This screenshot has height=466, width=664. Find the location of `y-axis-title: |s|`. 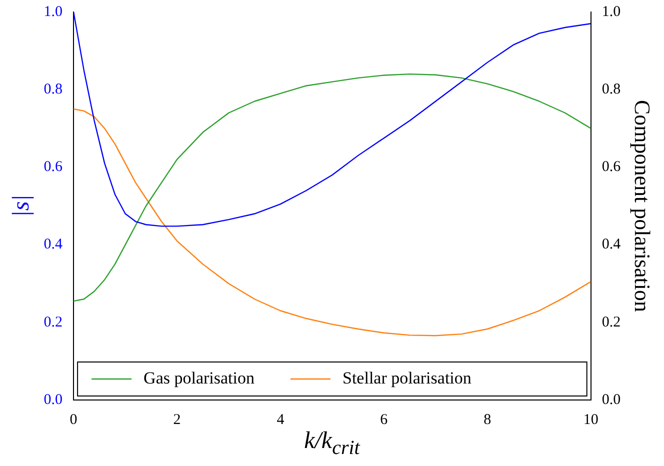

y-axis-title: |s| is located at coordinates (21, 206).